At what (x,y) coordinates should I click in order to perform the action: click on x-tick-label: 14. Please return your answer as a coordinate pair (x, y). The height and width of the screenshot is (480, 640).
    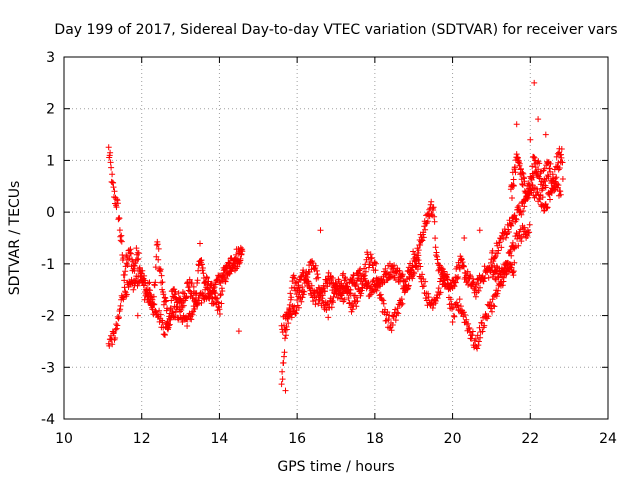
    Looking at the image, I should click on (220, 439).